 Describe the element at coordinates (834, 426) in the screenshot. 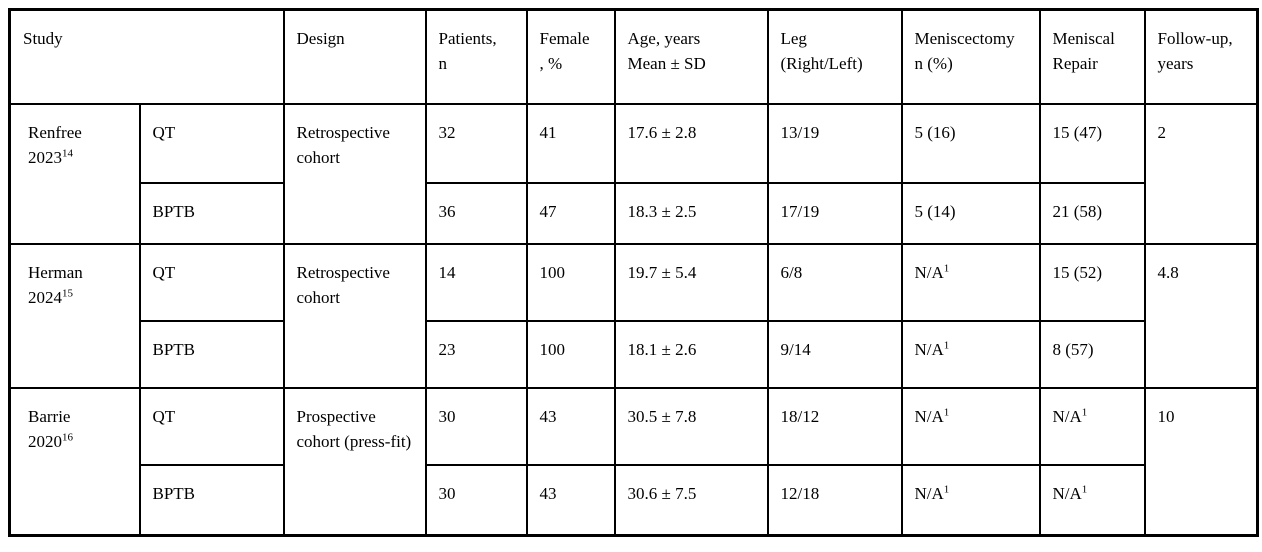

I see `leg-cell: 18/12` at that location.